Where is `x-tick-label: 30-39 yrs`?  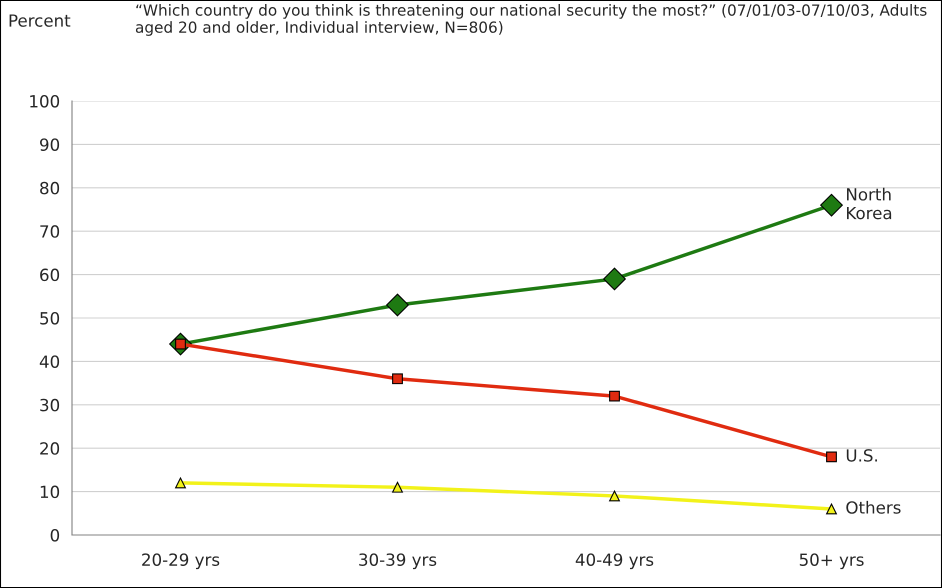 x-tick-label: 30-39 yrs is located at coordinates (397, 561).